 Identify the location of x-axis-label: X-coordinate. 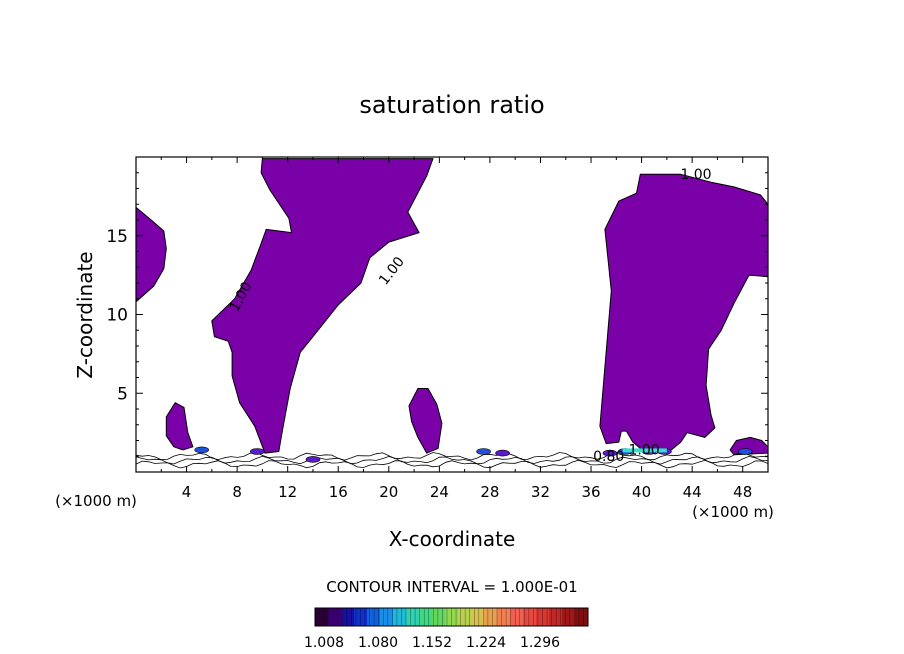
(452, 539).